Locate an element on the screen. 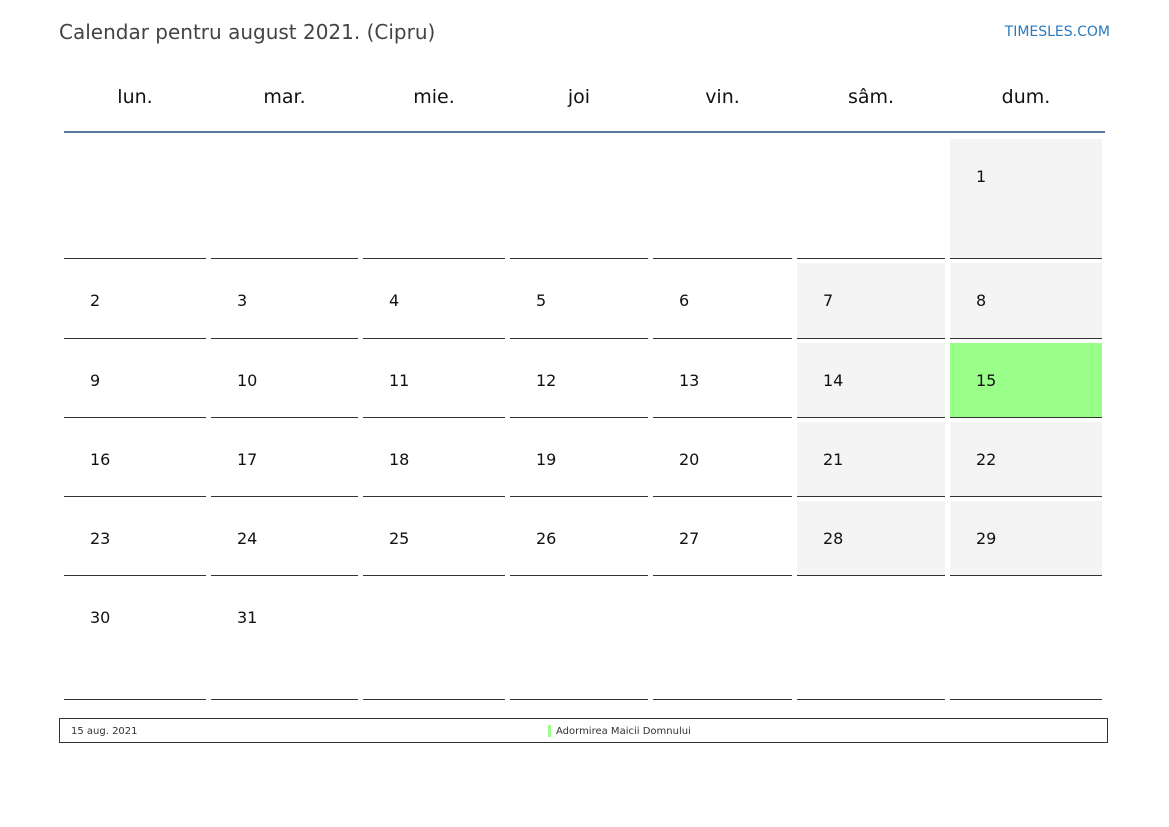  day-cell: 23 is located at coordinates (135, 538).